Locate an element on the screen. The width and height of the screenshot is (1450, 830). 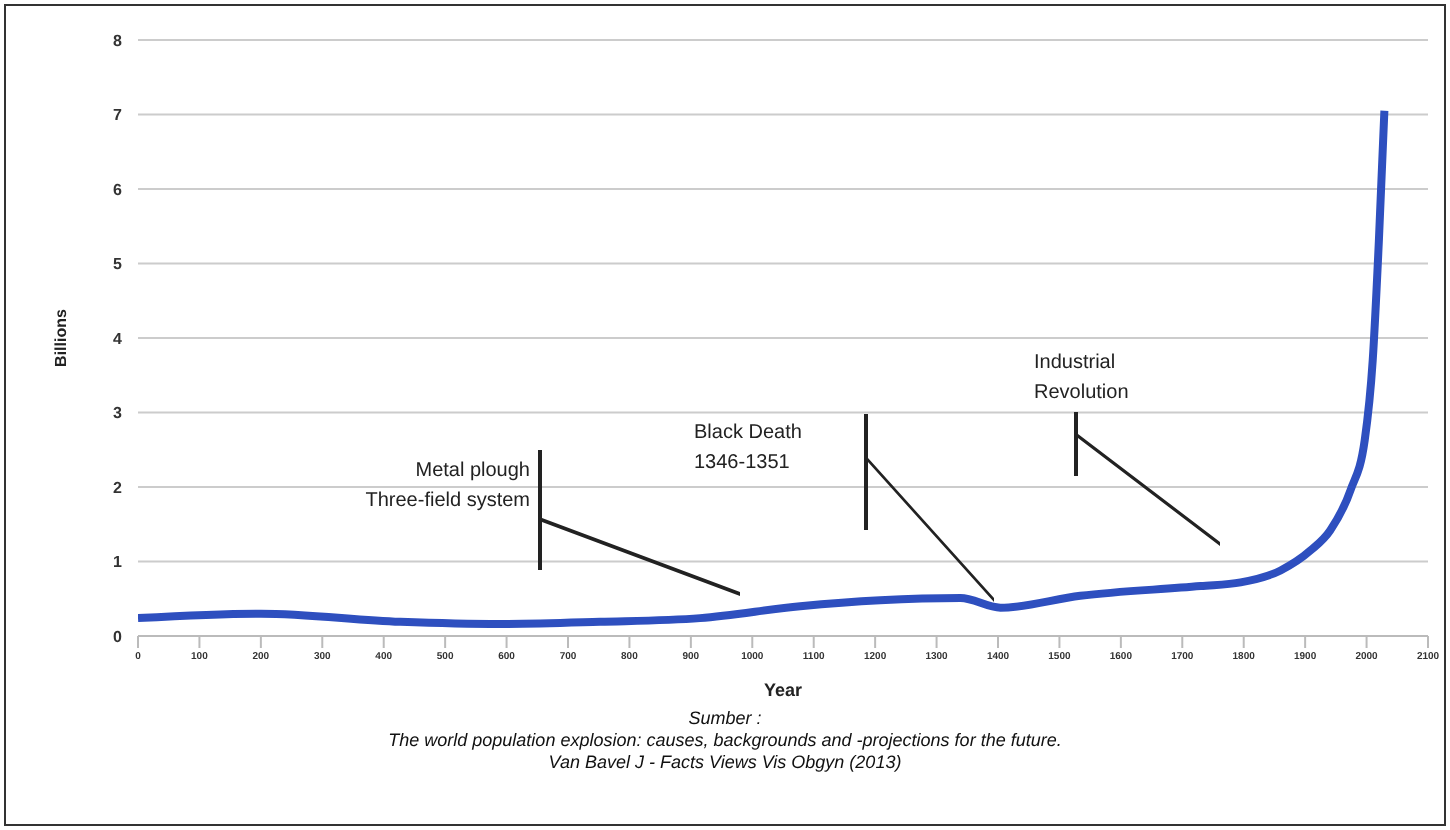
annotation: Industrial Revolution is located at coordinates (1081, 378).